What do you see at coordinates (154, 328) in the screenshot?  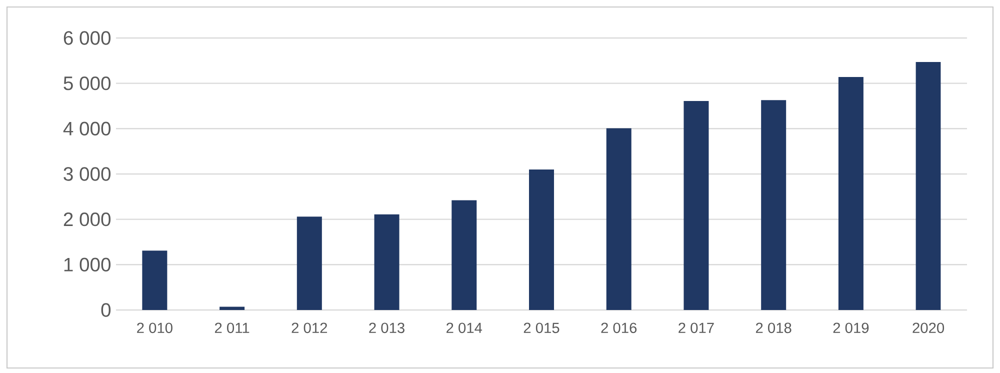 I see `x-tick-label: 2 010` at bounding box center [154, 328].